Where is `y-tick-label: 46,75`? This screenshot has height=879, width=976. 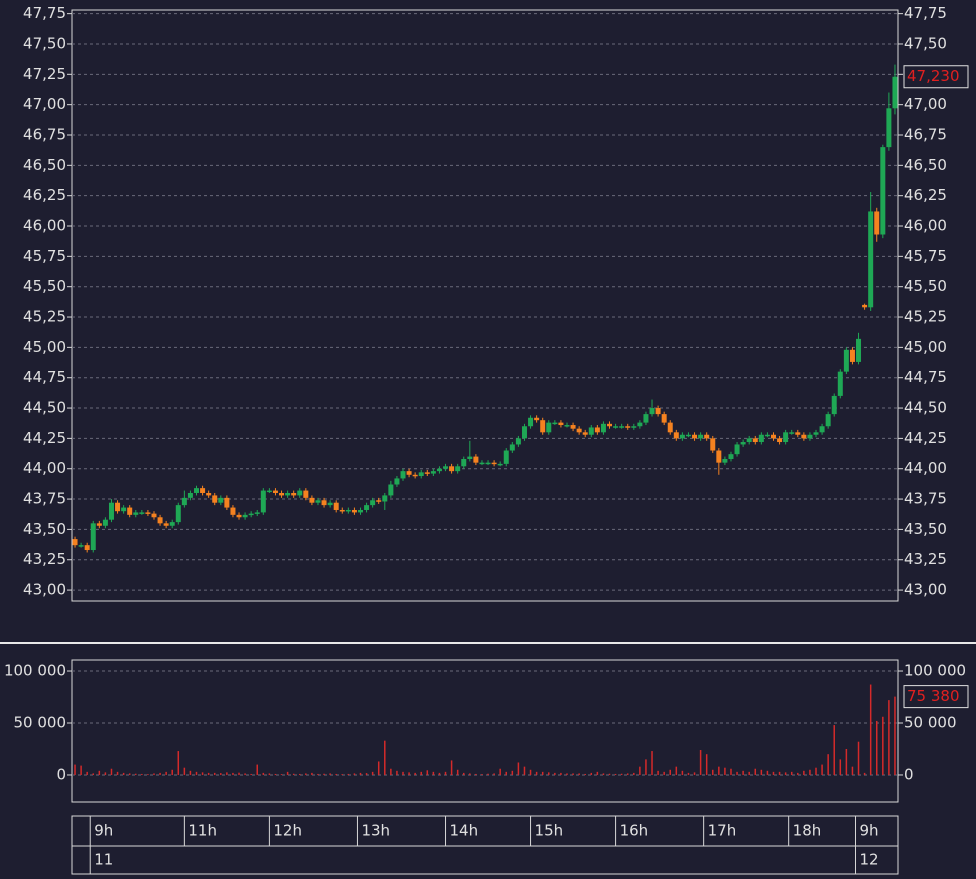 y-tick-label: 46,75 is located at coordinates (925, 134).